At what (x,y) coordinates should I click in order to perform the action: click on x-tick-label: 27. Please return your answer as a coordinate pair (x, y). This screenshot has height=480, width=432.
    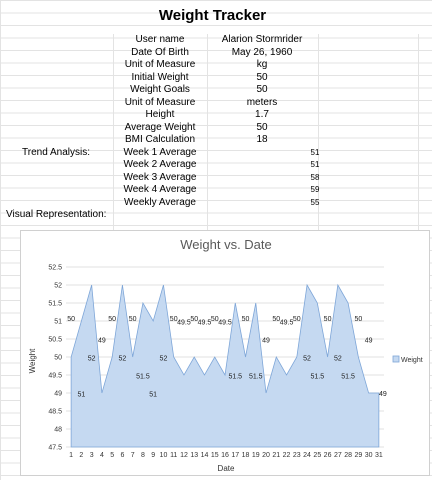
    Looking at the image, I should click on (338, 455).